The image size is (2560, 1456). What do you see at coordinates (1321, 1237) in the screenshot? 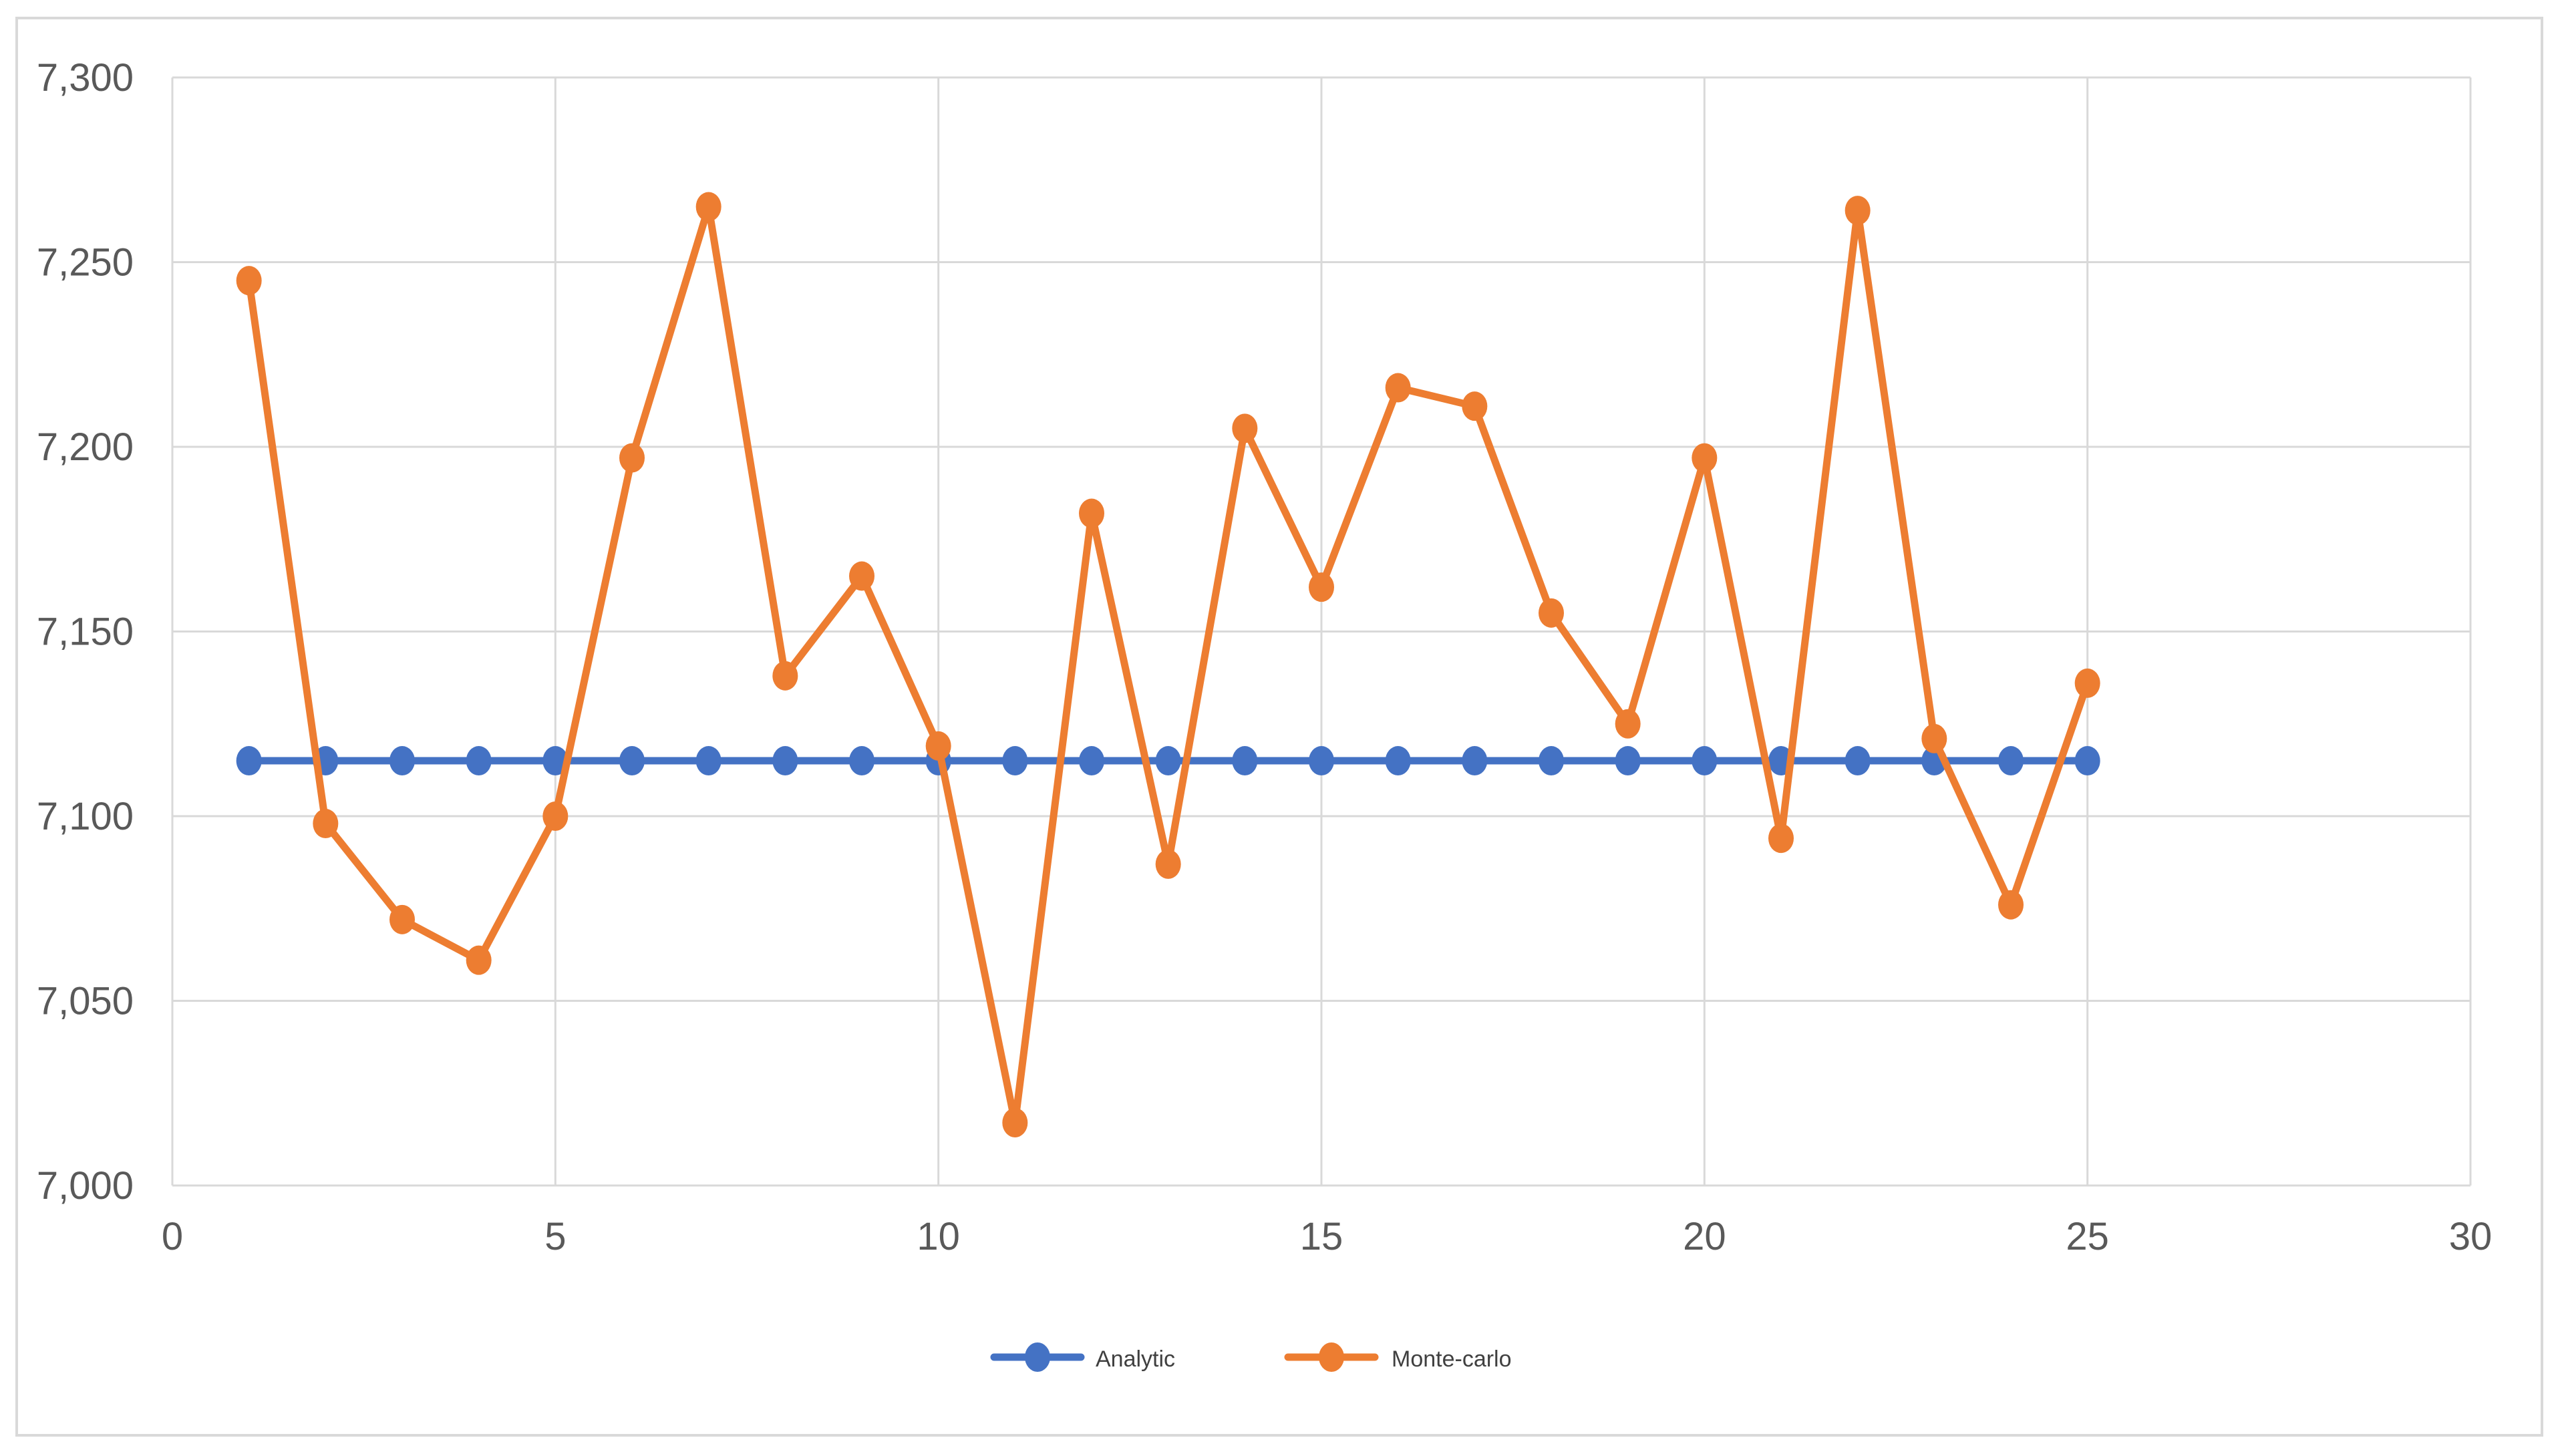
I see `x-tick-label: 15` at bounding box center [1321, 1237].